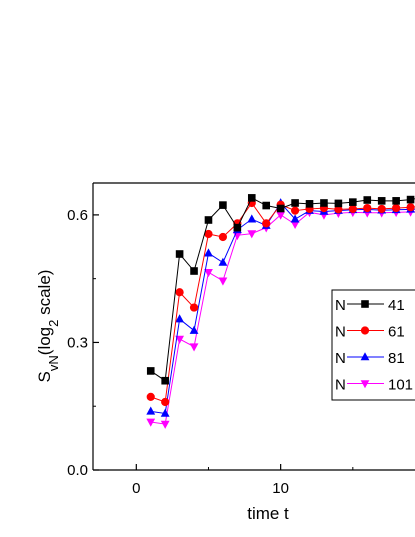  Describe the element at coordinates (396, 332) in the screenshot. I see `legend-label-61: 61` at that location.